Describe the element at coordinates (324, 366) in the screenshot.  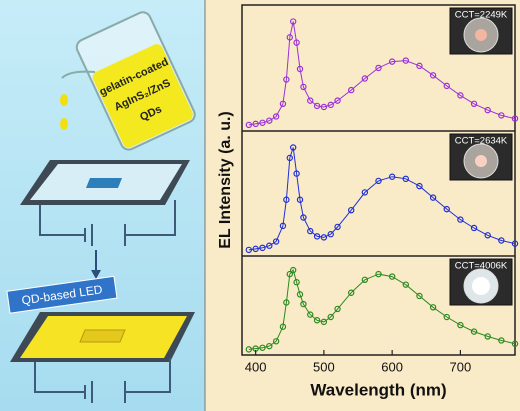
I see `x-tick-label: 500` at that location.